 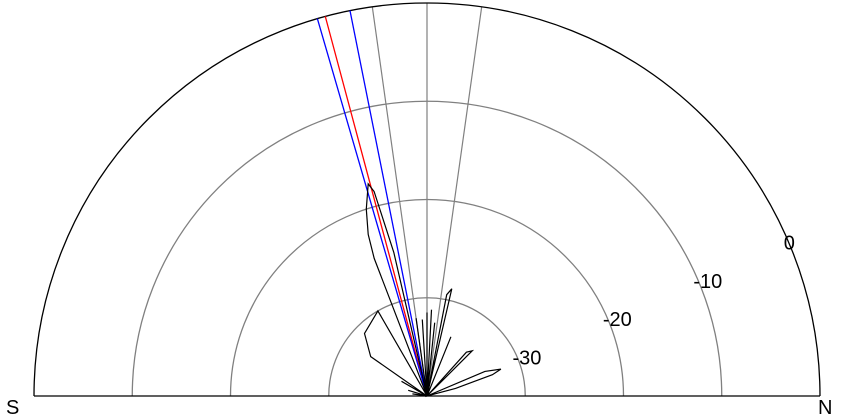 I want to click on beam-markers, so click(x=372, y=203).